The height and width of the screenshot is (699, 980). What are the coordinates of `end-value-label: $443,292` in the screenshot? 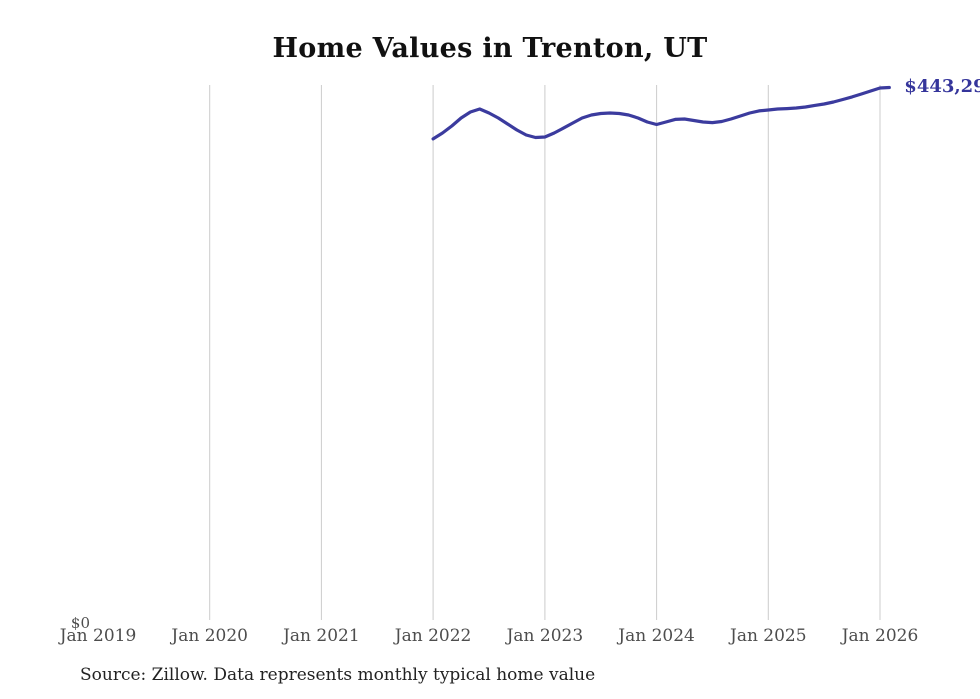 It's located at (942, 86).